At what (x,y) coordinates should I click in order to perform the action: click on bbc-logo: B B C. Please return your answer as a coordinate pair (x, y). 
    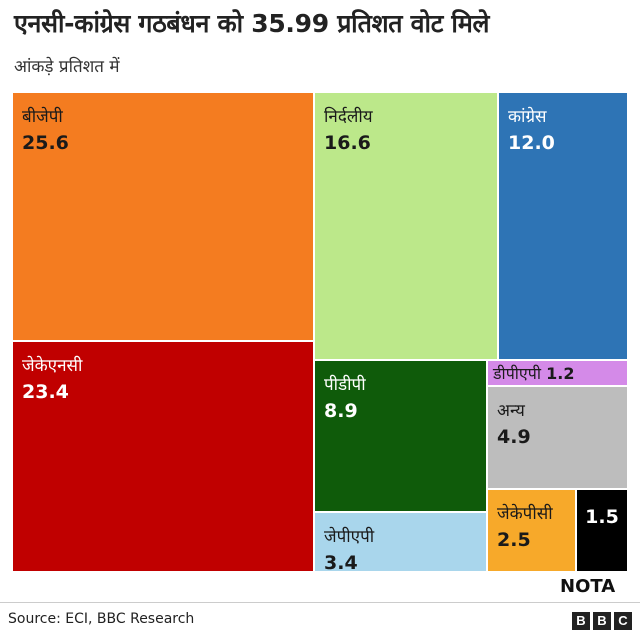
    Looking at the image, I should click on (602, 621).